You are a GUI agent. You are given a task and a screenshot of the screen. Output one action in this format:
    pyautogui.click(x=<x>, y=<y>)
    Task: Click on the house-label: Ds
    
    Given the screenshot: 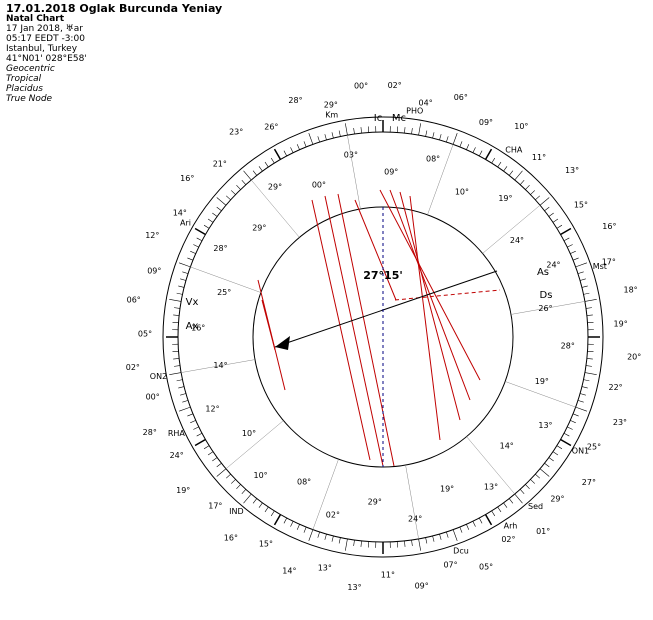 What is the action you would take?
    pyautogui.click(x=546, y=295)
    